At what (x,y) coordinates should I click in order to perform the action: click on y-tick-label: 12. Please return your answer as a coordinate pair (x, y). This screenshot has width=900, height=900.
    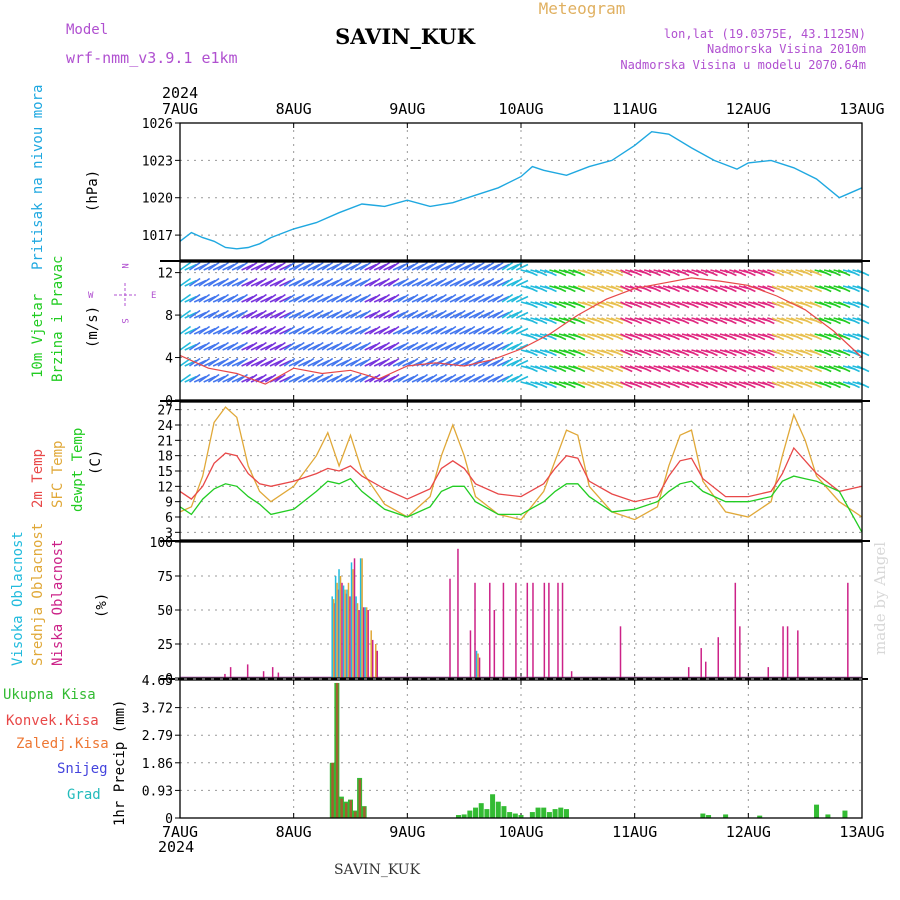
    Looking at the image, I should click on (165, 487).